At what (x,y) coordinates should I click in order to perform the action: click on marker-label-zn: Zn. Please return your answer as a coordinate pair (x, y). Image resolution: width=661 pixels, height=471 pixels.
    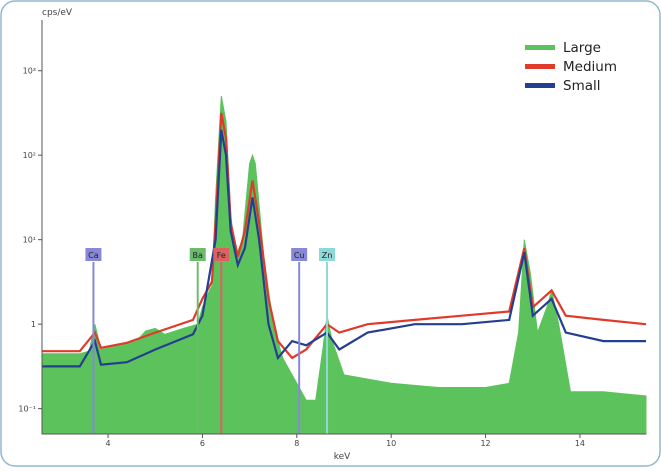
    Looking at the image, I should click on (327, 255).